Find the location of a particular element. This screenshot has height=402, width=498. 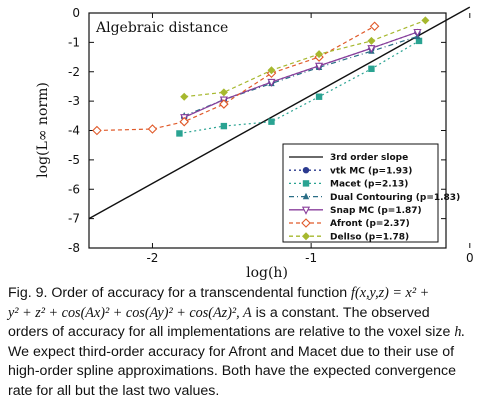

caption-line-1-math: f(x,y,z) = x² + is located at coordinates (390, 293).